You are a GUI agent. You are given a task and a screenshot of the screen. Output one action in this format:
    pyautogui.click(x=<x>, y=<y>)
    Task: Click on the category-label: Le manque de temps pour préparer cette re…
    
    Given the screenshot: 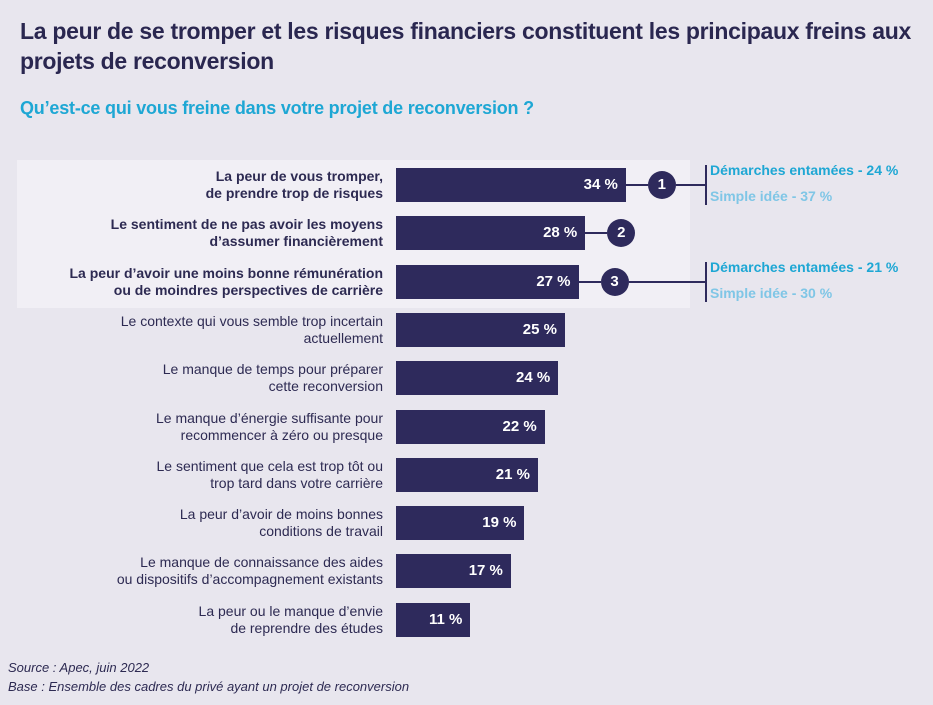 What is the action you would take?
    pyautogui.click(x=193, y=378)
    